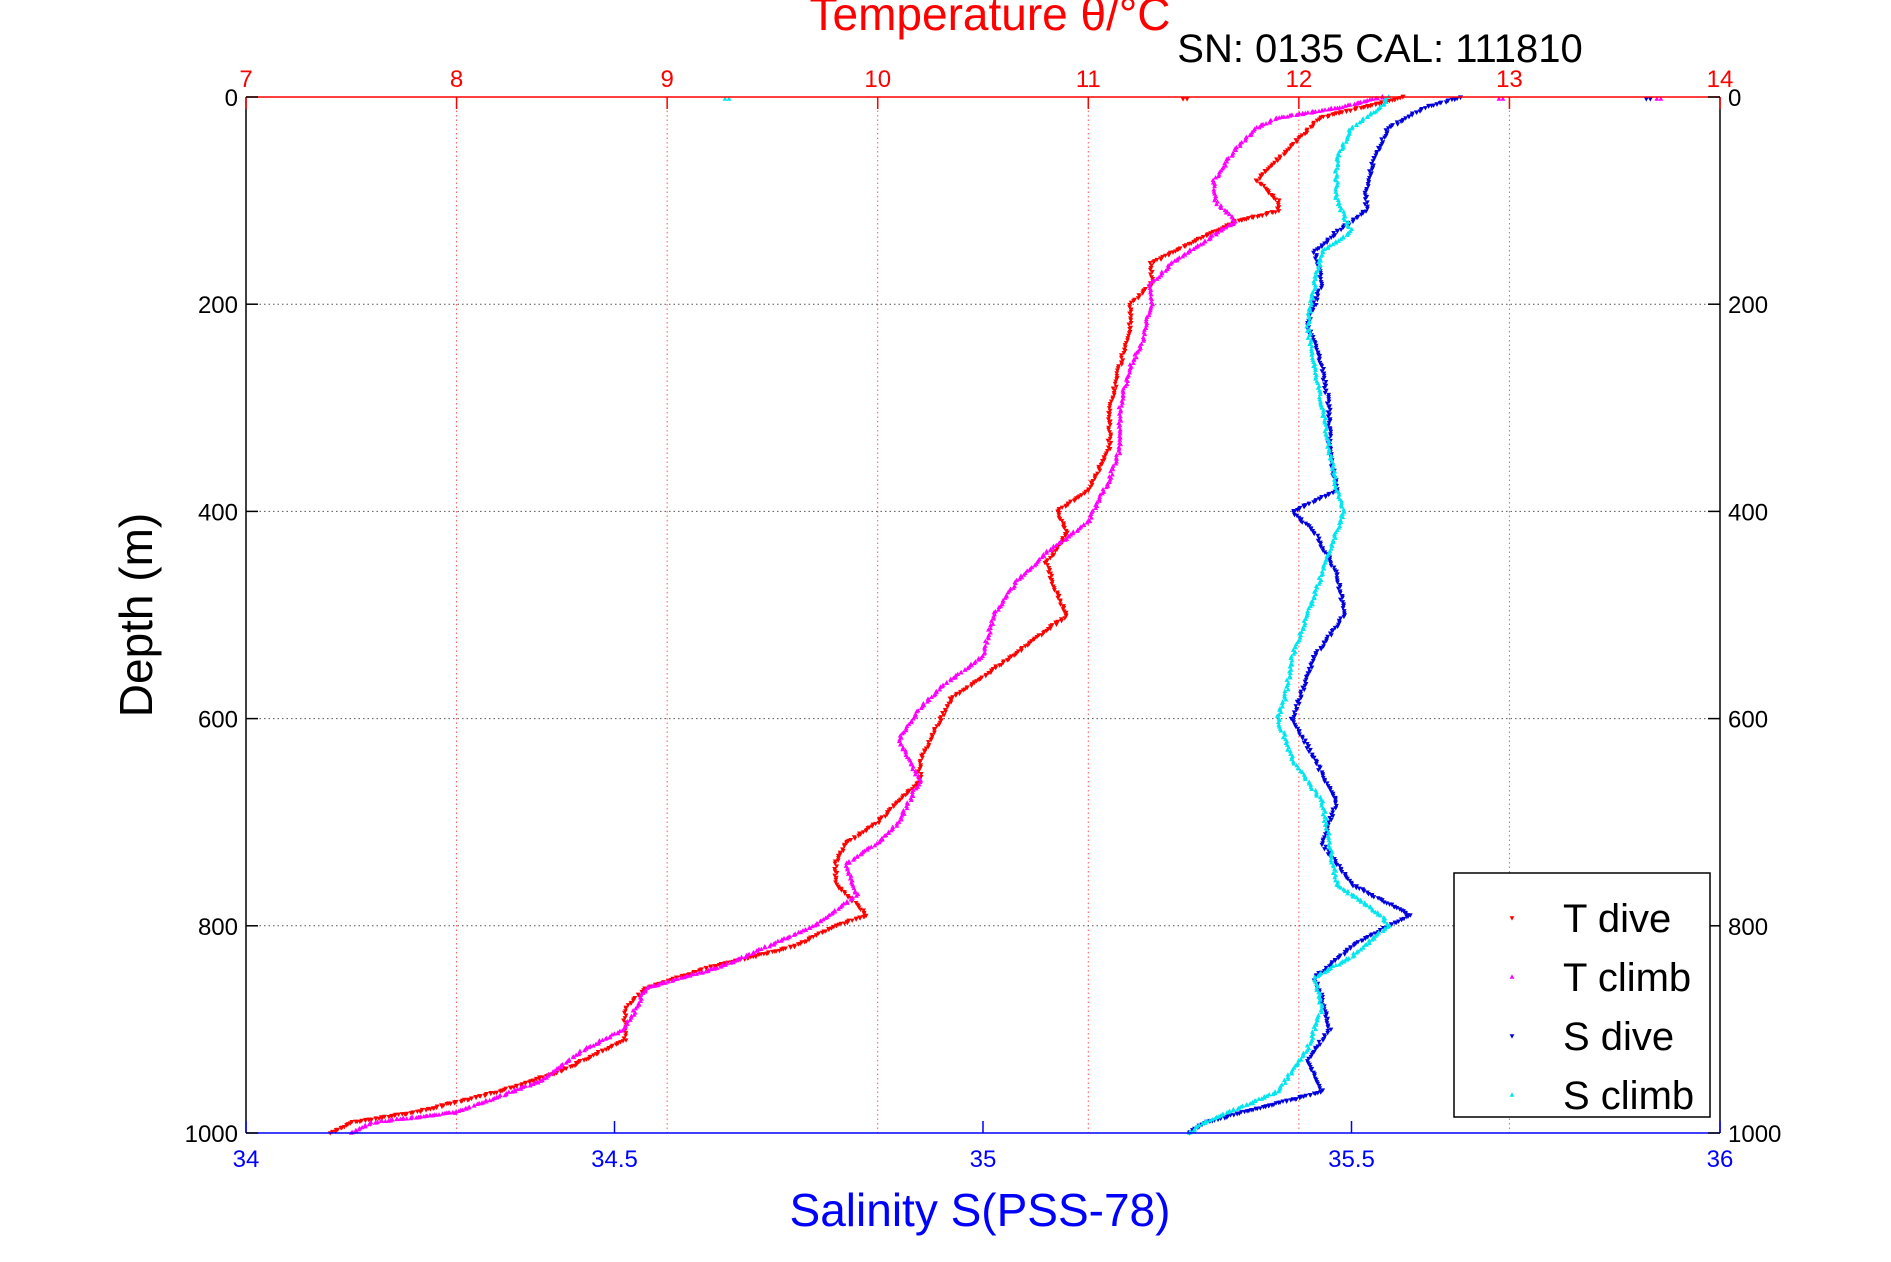  I want to click on x-top-tick-label: 9, so click(666, 79).